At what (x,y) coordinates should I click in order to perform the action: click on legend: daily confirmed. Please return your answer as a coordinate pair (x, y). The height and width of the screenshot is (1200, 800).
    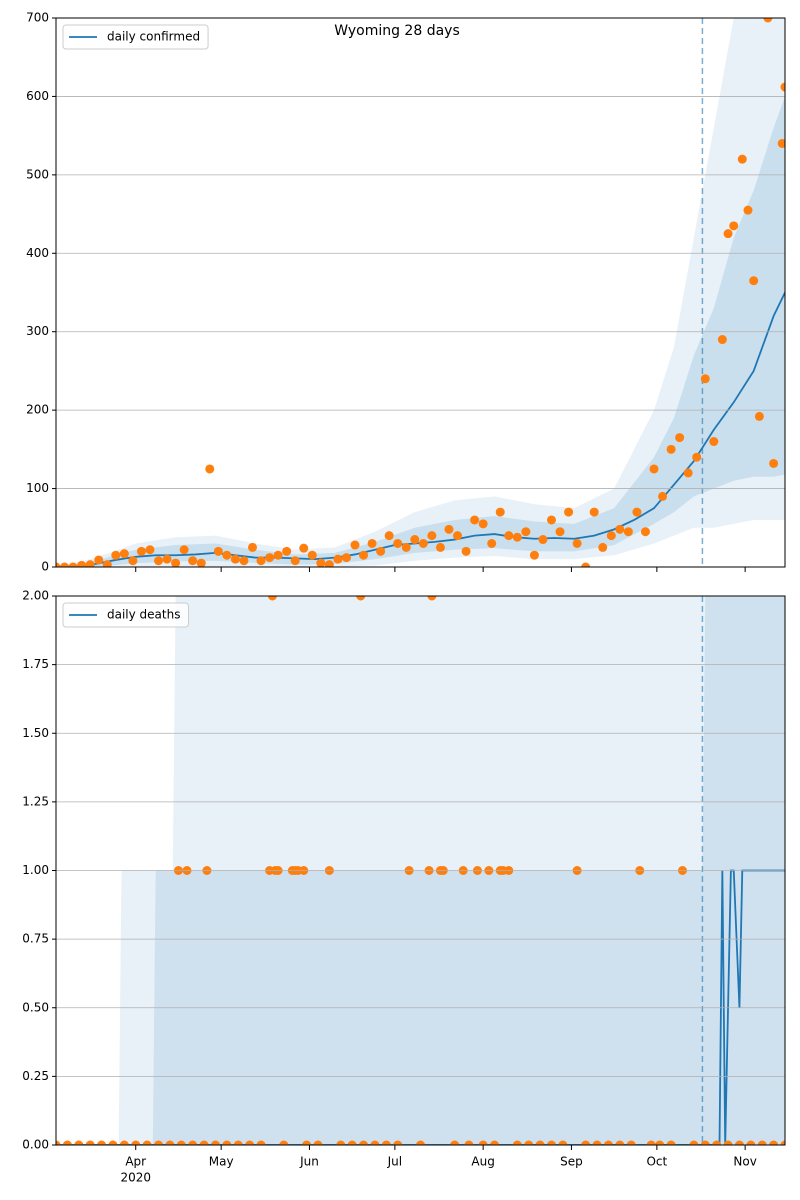
    Looking at the image, I should click on (135, 37).